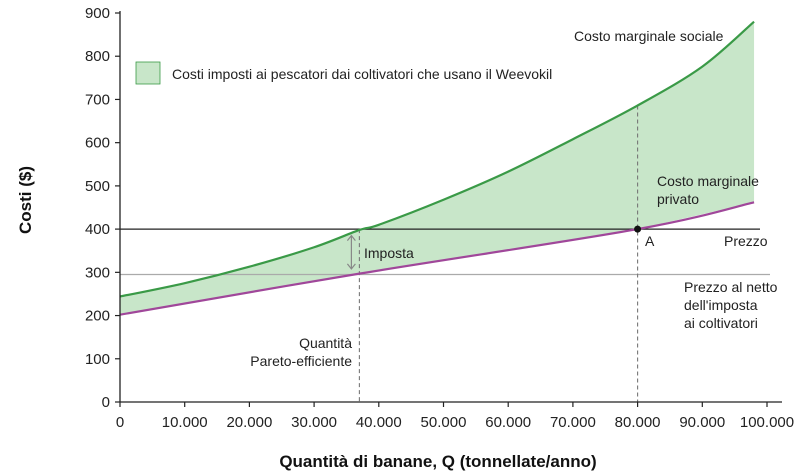 This screenshot has width=810, height=473. I want to click on y-tick-label: 200, so click(97, 316).